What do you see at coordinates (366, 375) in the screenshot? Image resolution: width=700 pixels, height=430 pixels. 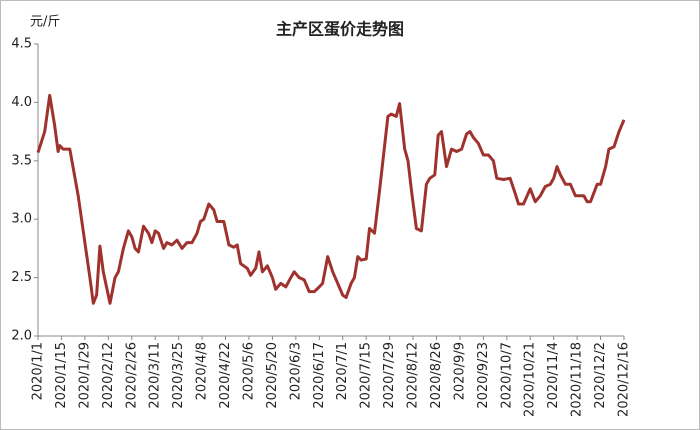 I see `x-tick-label: 2020/7/15` at bounding box center [366, 375].